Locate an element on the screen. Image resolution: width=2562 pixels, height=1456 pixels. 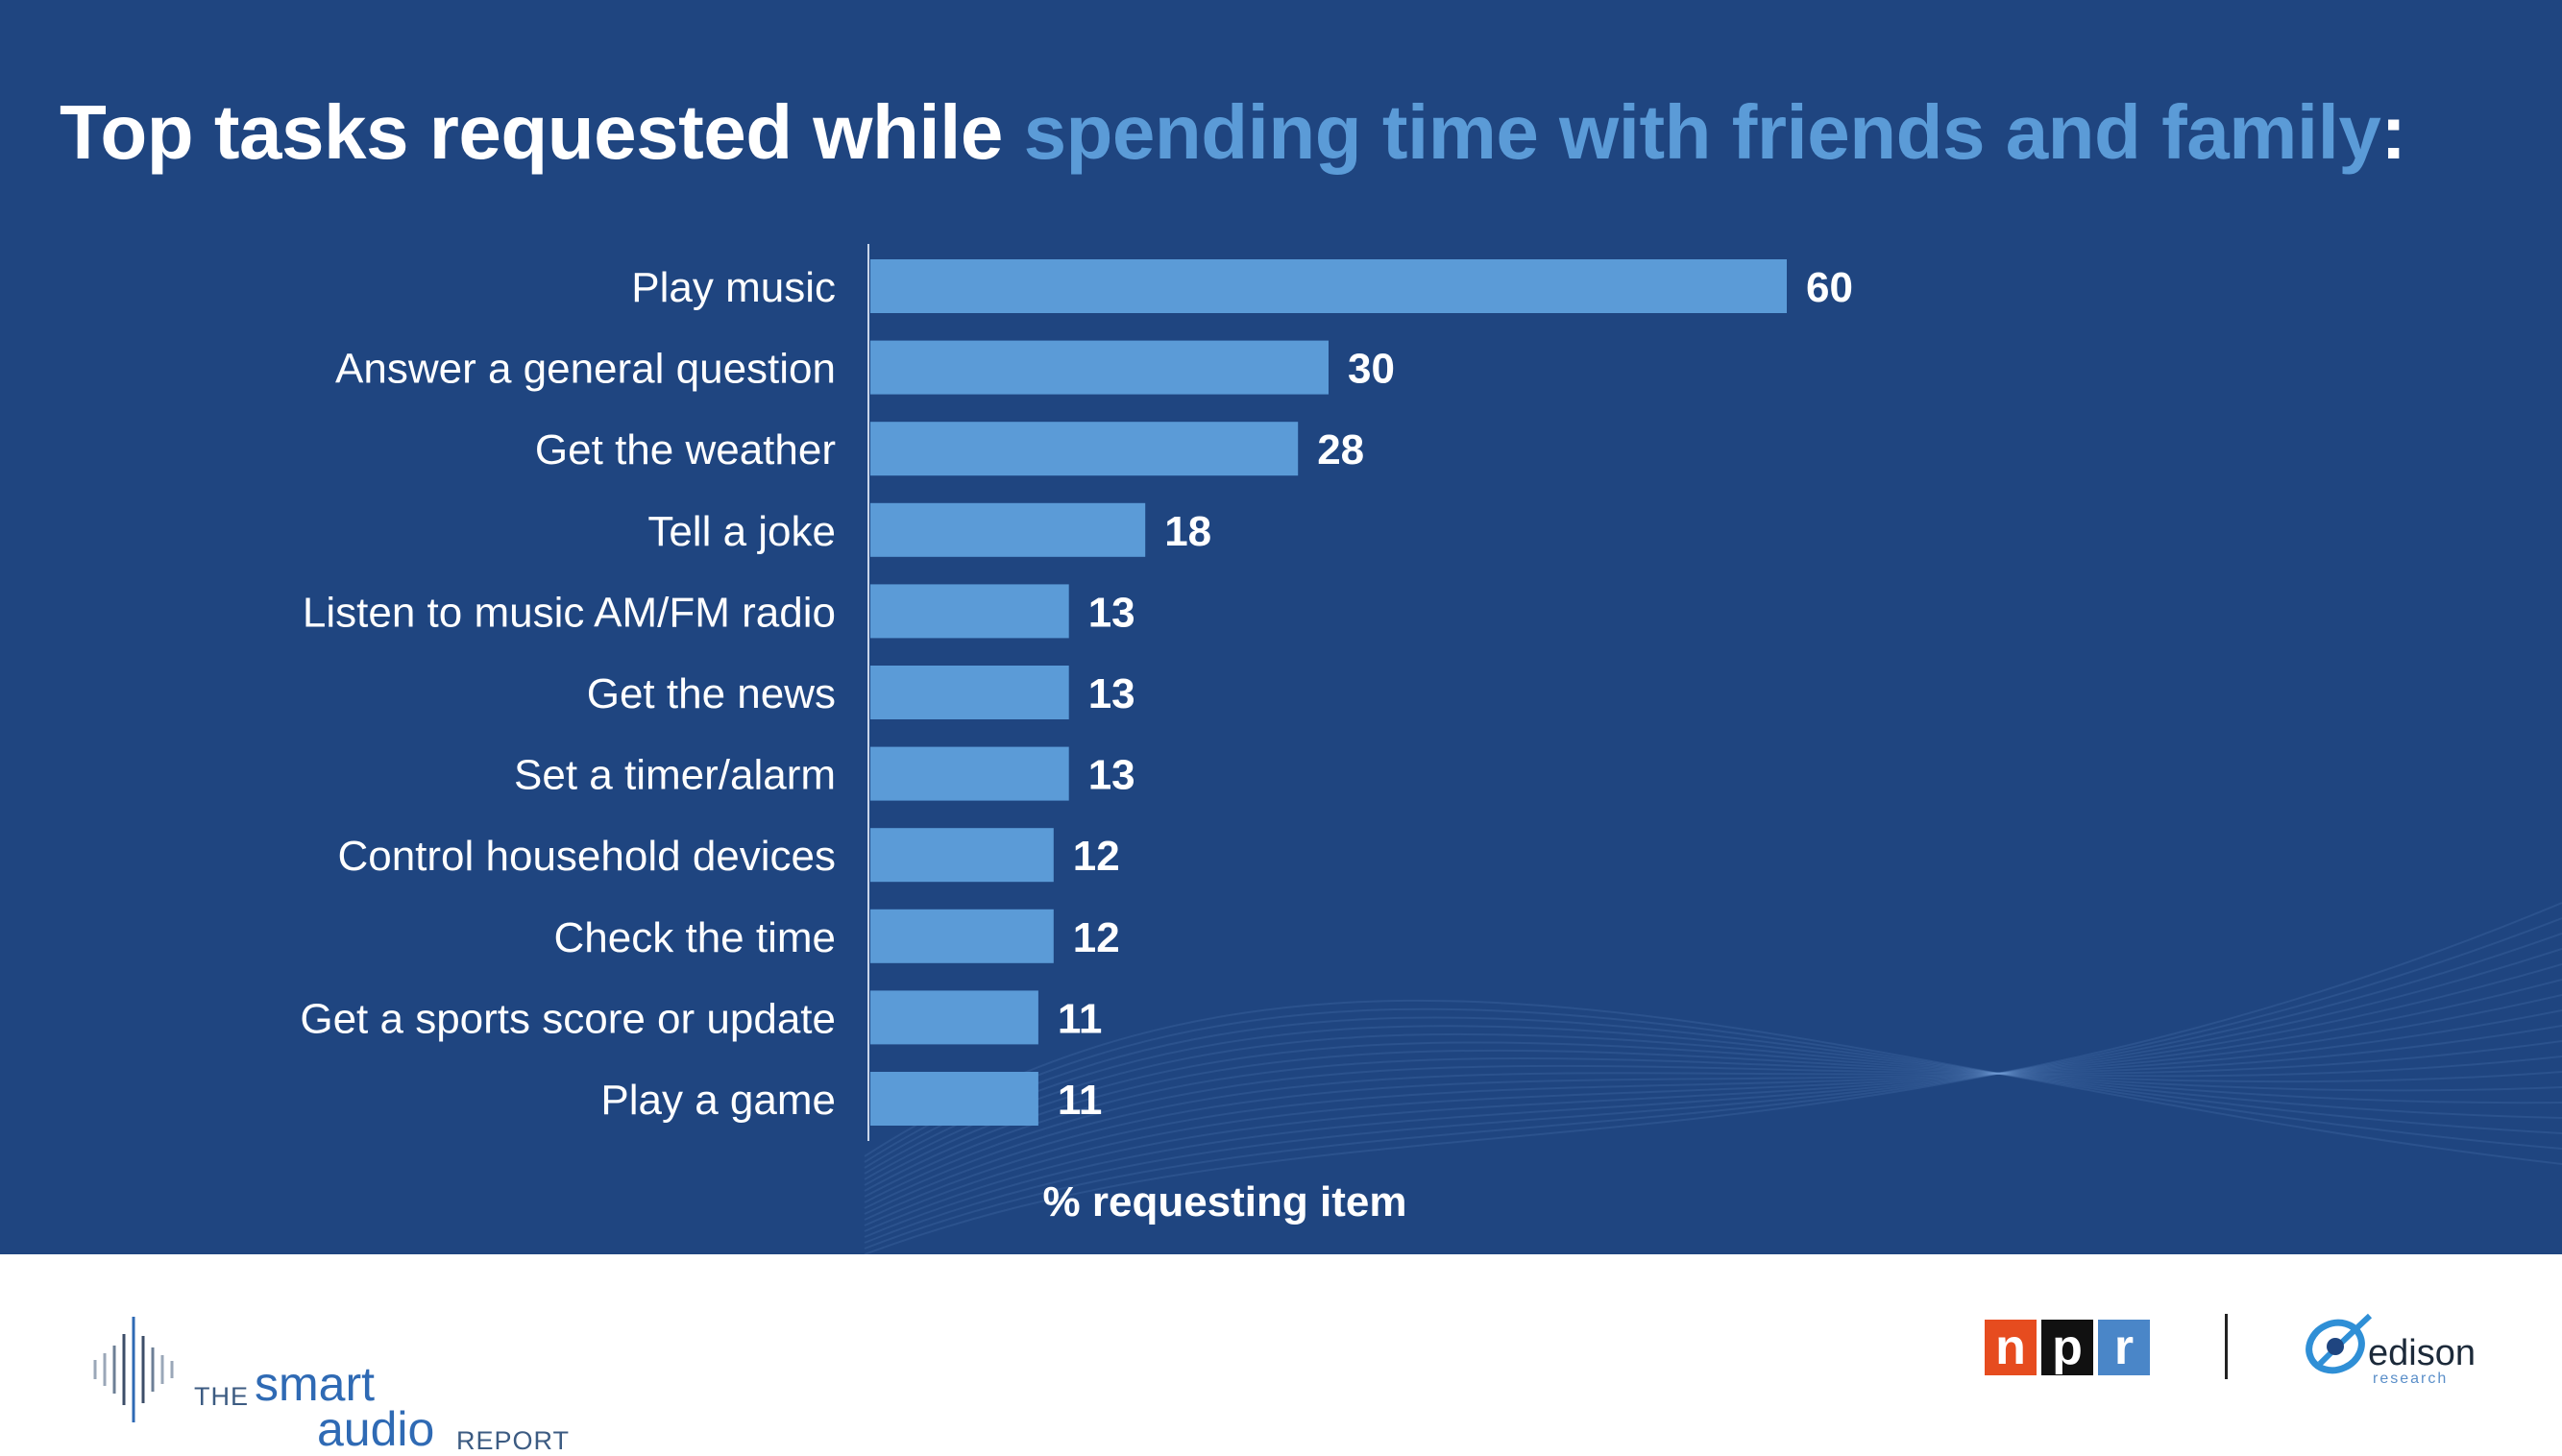
category-label: Play music is located at coordinates (733, 287).